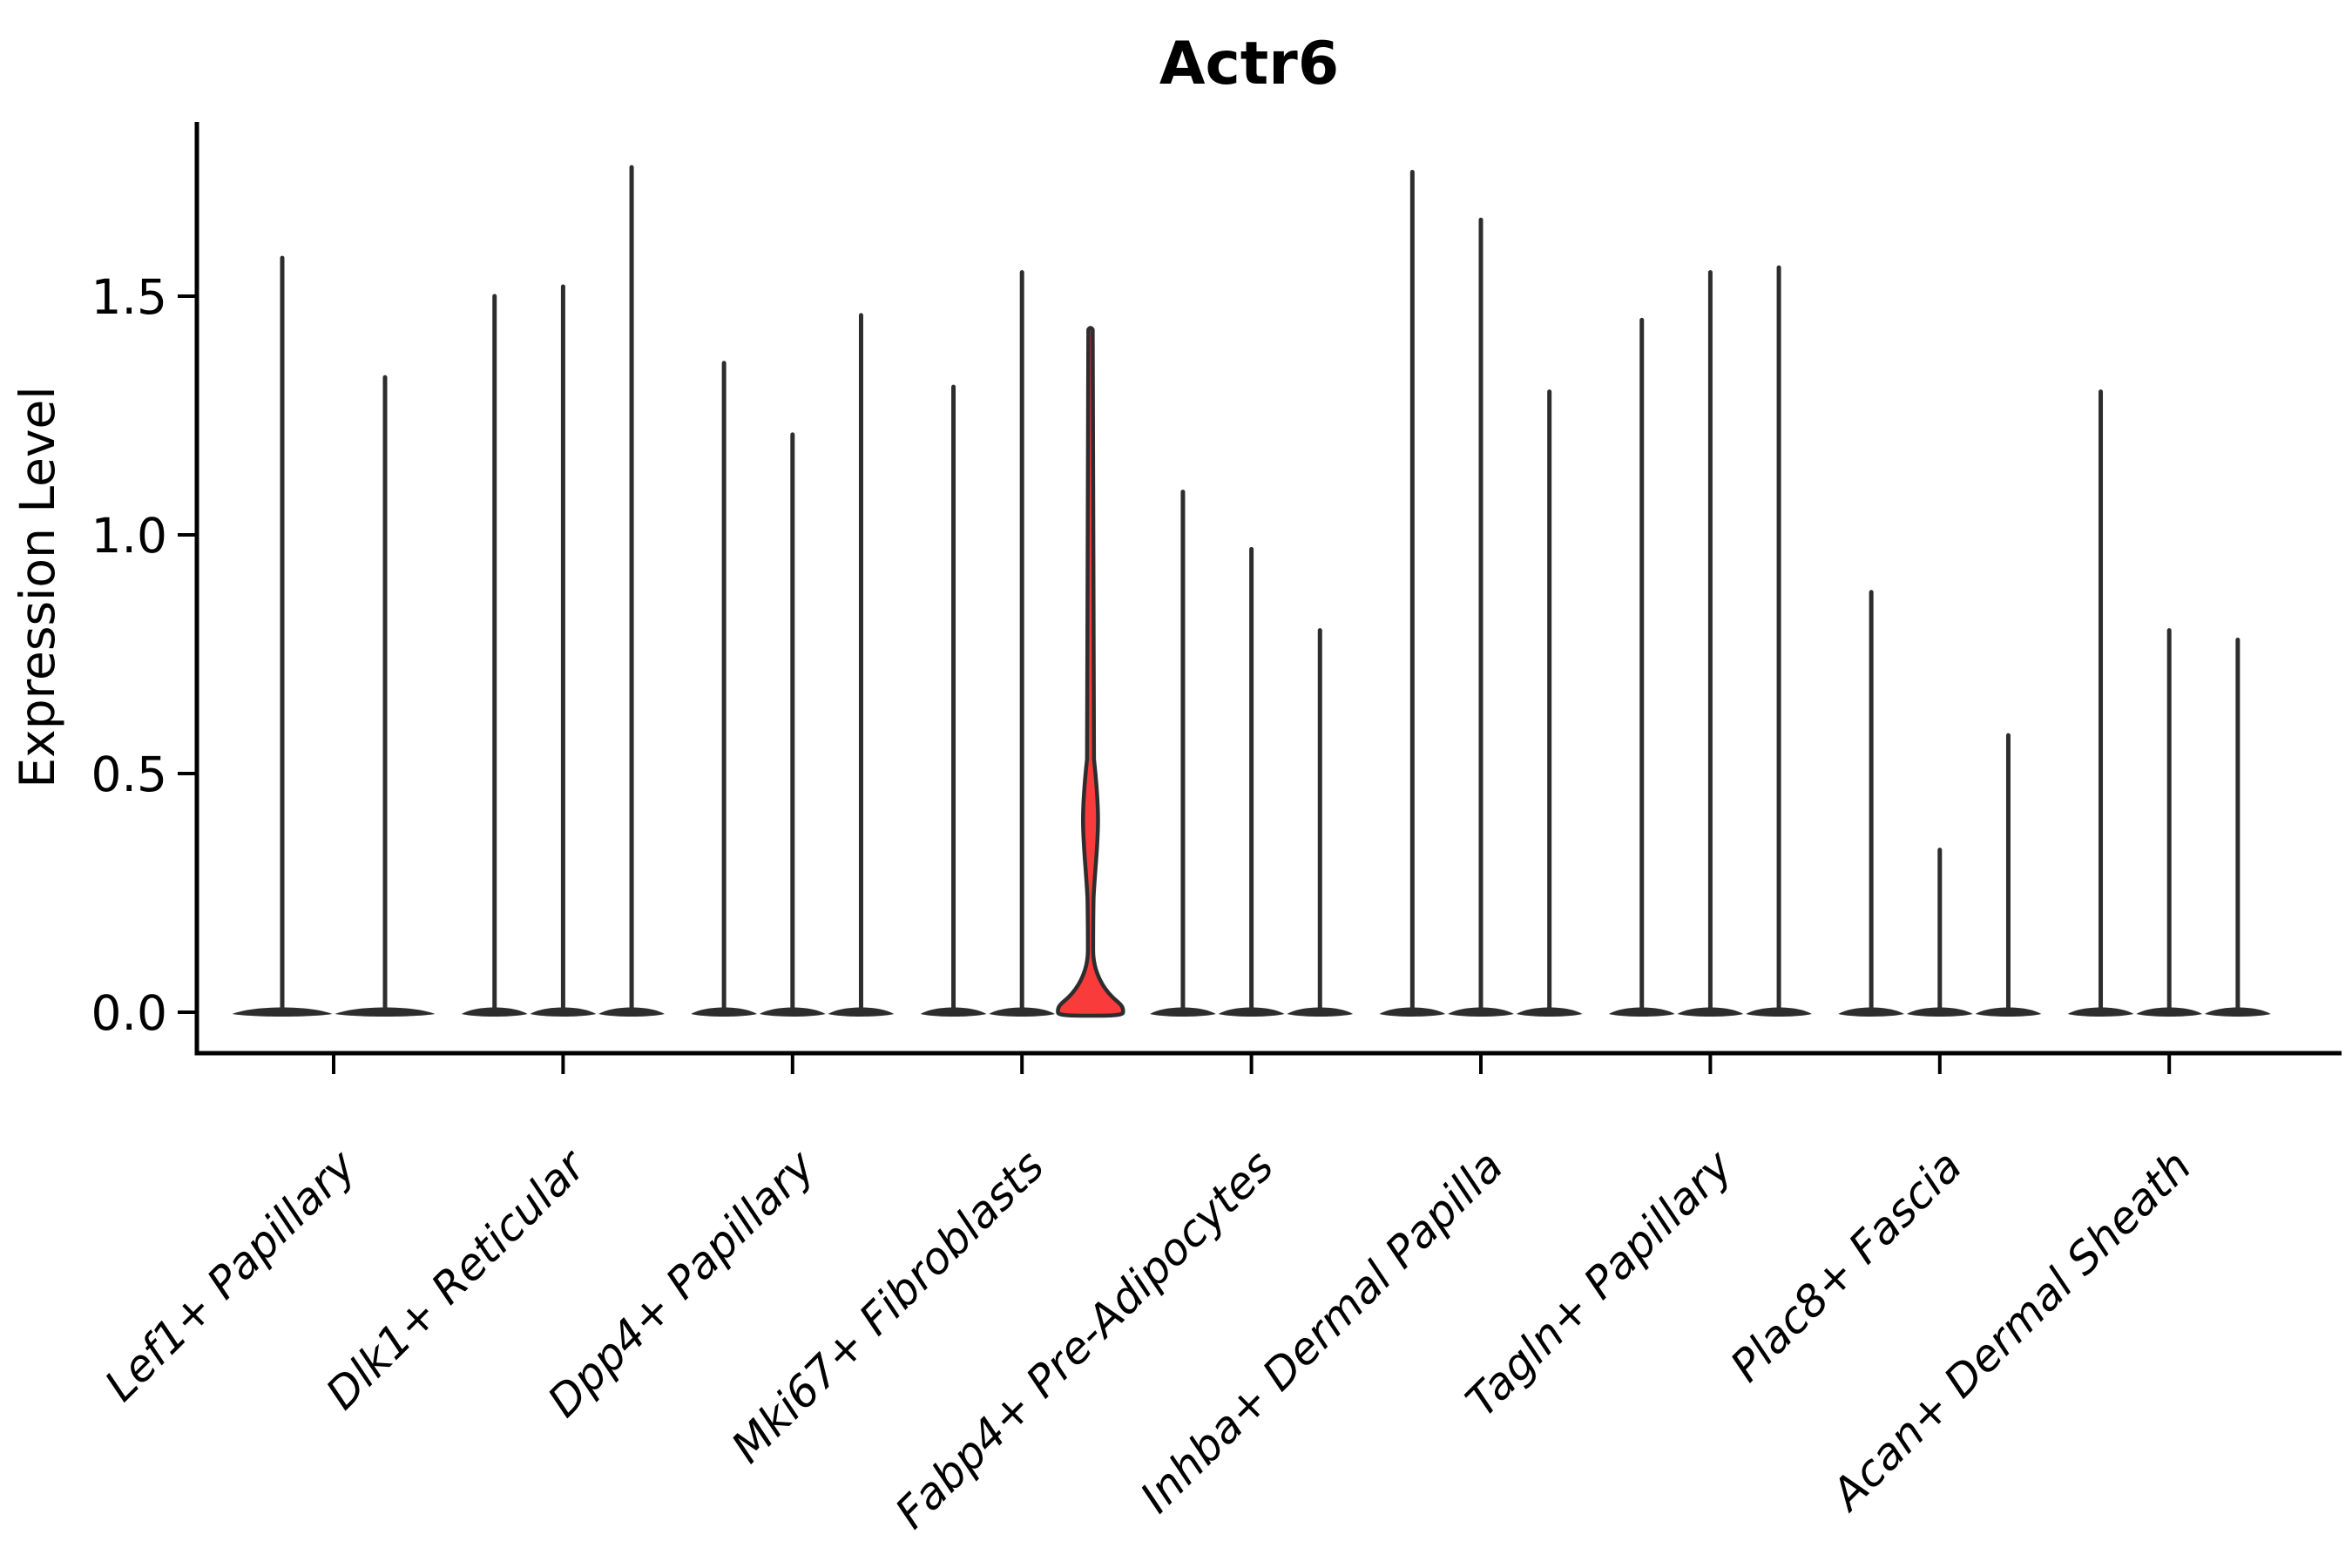  Describe the element at coordinates (1249, 64) in the screenshot. I see `chart-title: Actr6` at that location.